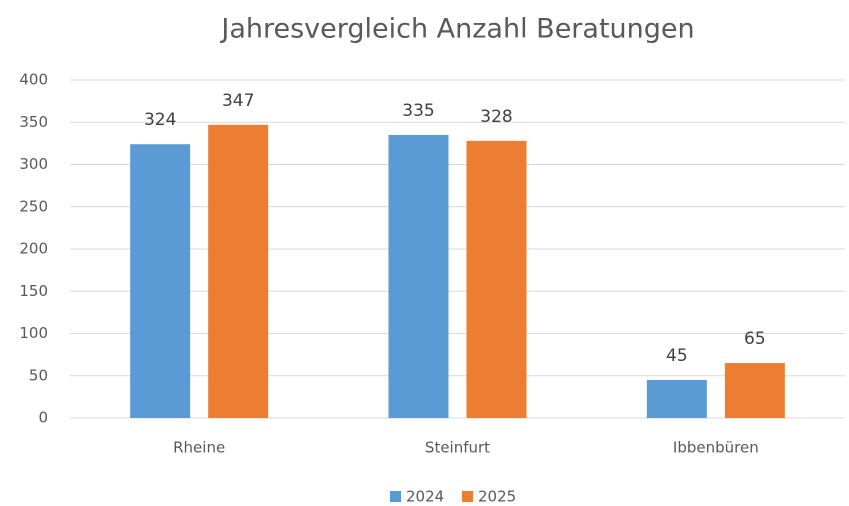 This screenshot has width=849, height=506. Describe the element at coordinates (33, 206) in the screenshot. I see `y-tick-label: 250` at that location.